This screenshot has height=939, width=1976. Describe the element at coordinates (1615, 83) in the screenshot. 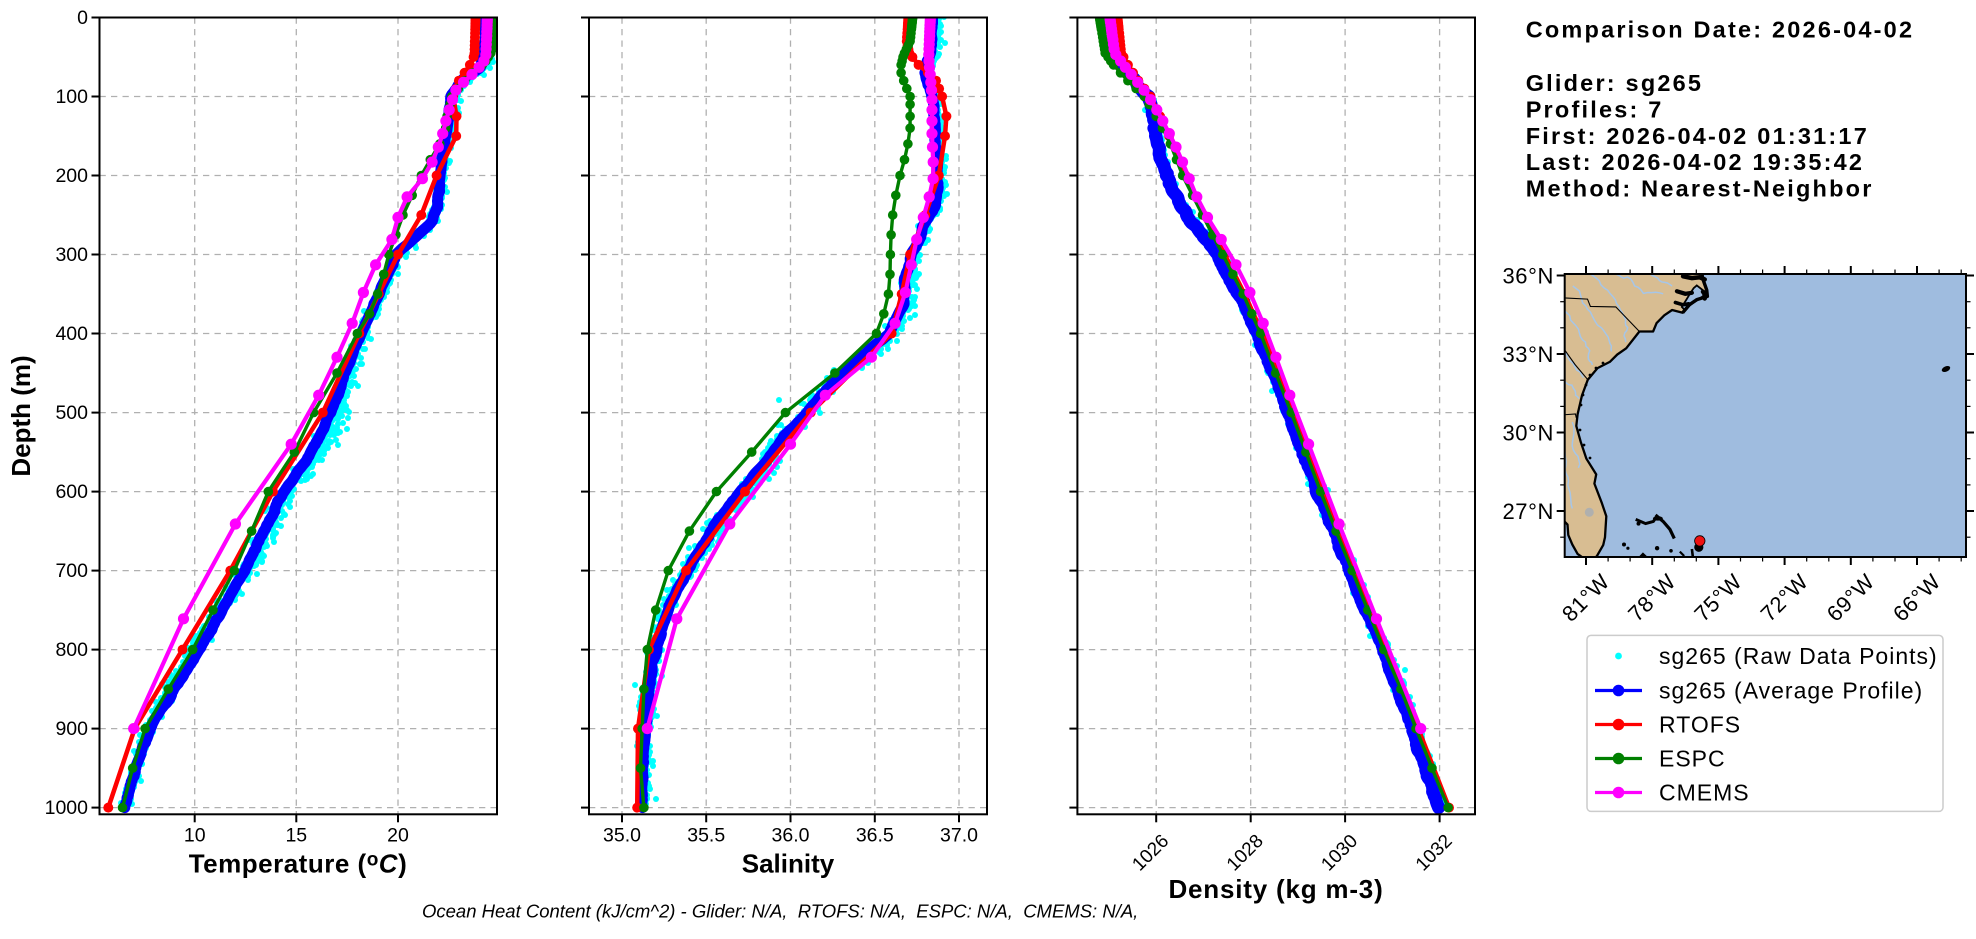

I see `svg-text: Glider: sg265` at that location.